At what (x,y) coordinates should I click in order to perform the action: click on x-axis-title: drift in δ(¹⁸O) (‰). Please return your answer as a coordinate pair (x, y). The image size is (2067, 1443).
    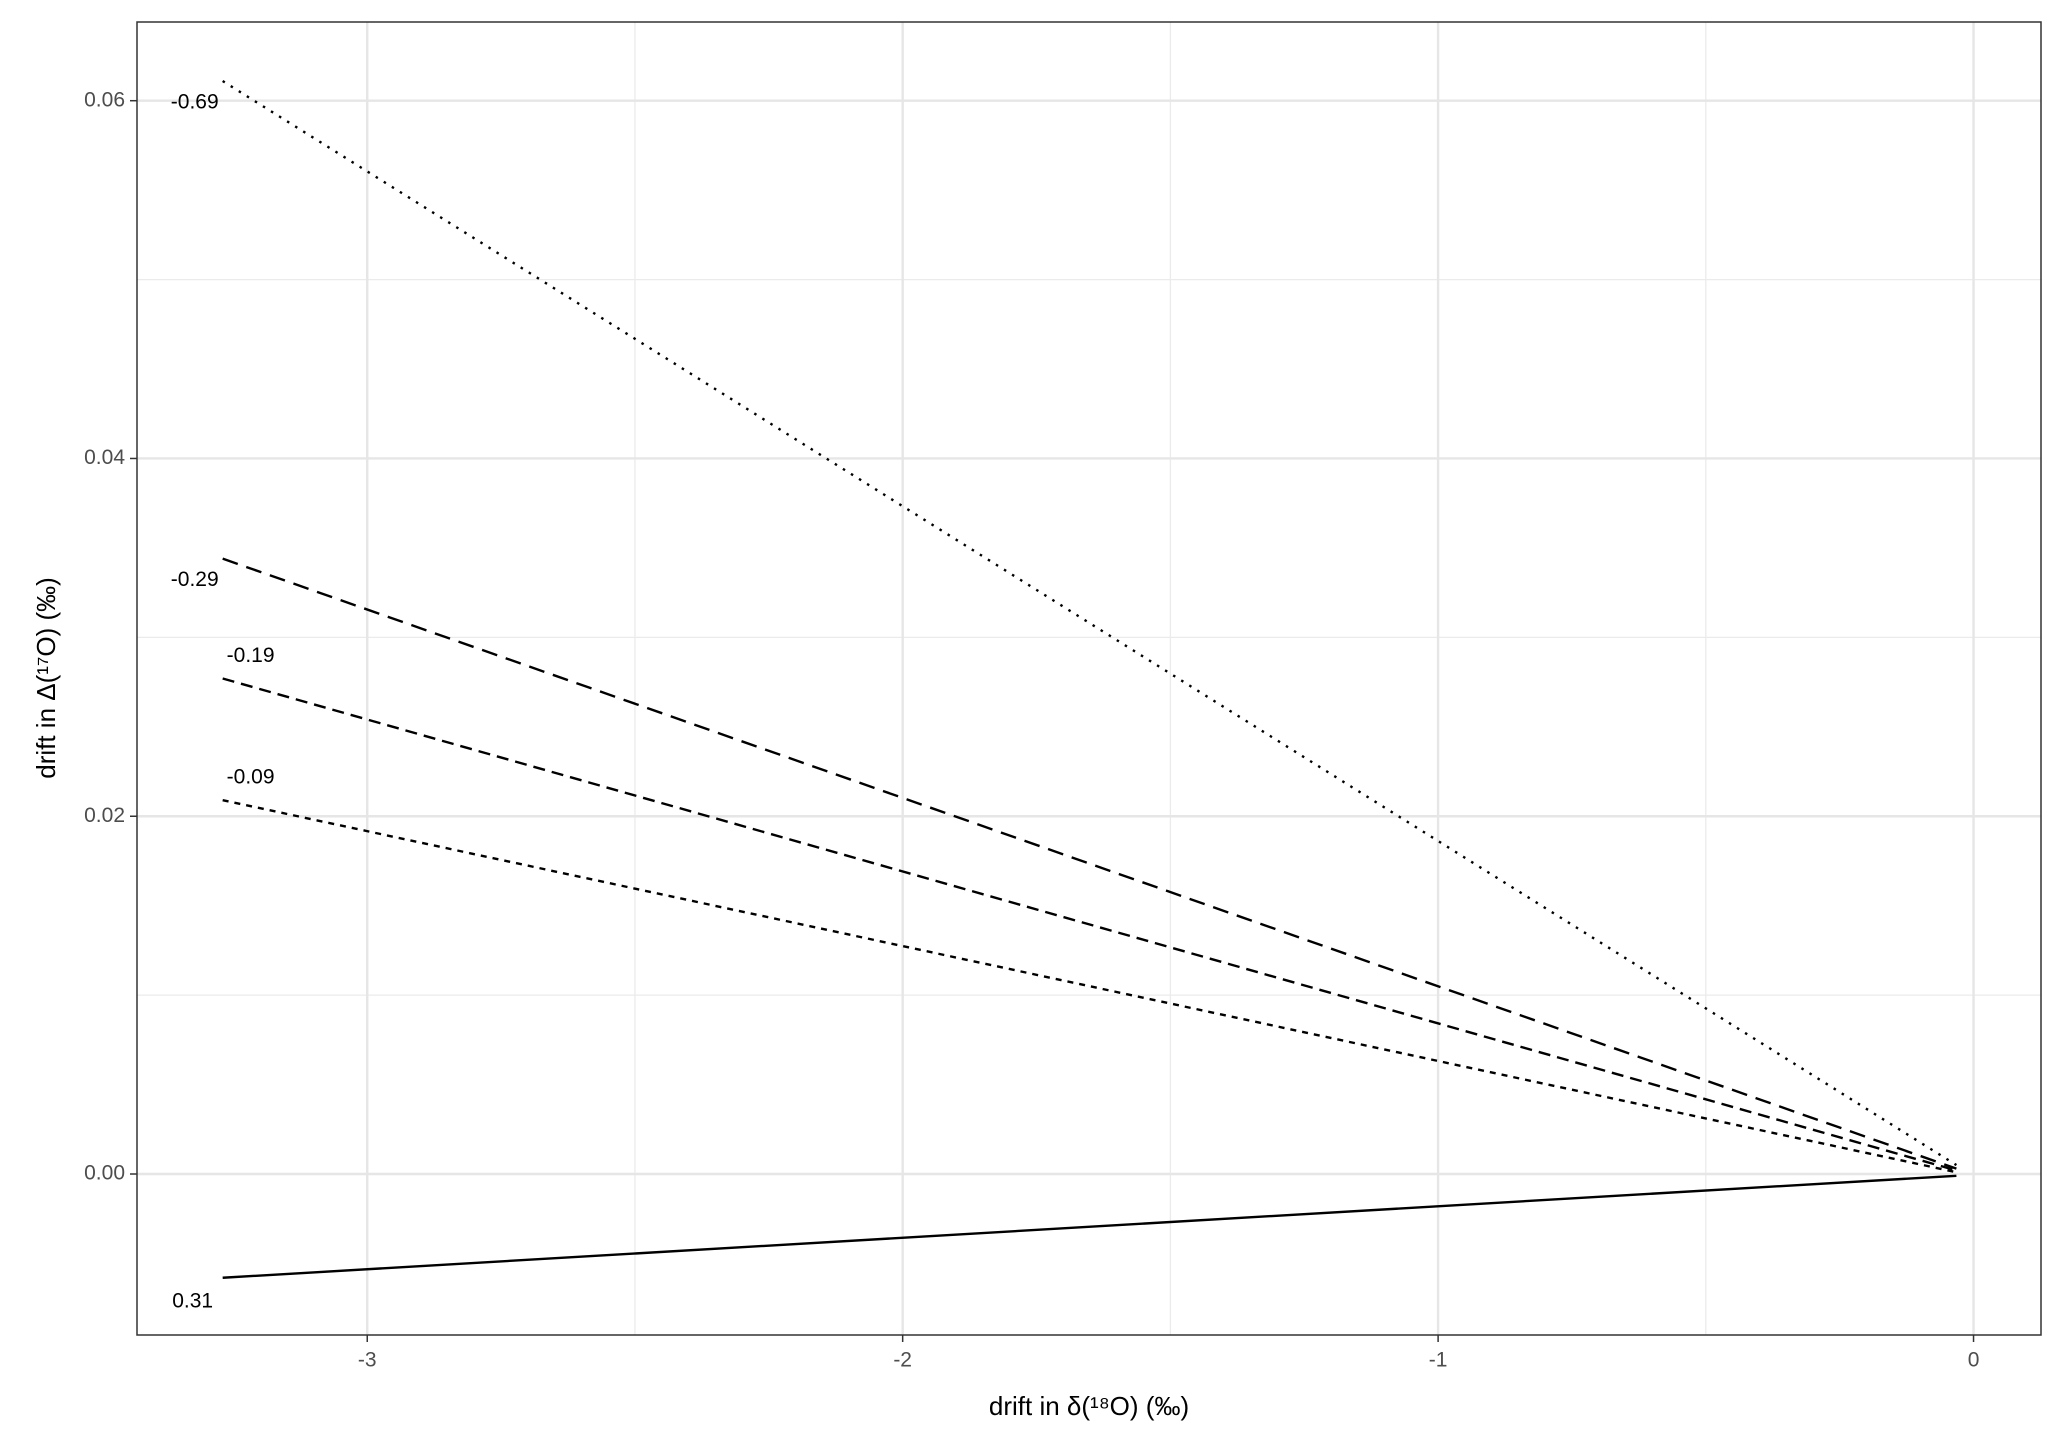
    Looking at the image, I should click on (1089, 1406).